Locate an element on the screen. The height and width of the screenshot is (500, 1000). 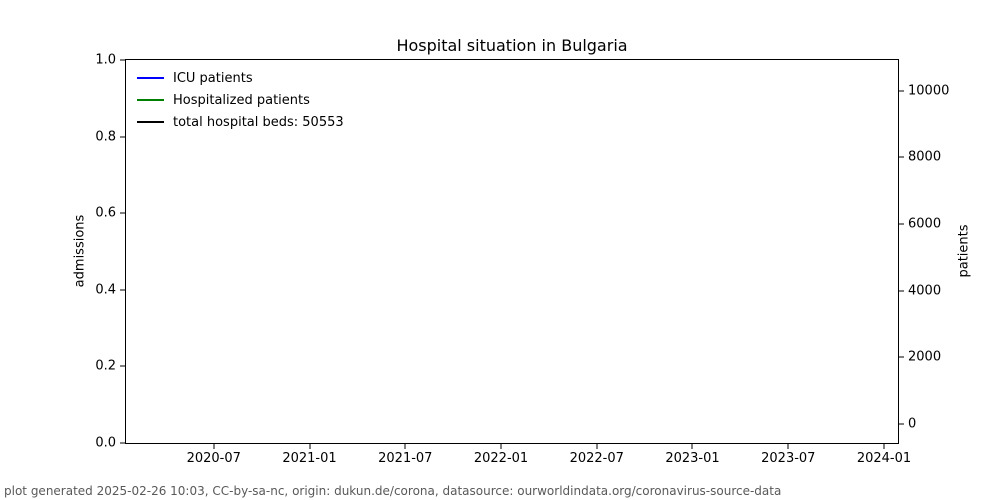
y-tick-label-left: 0.6 is located at coordinates (105, 213).